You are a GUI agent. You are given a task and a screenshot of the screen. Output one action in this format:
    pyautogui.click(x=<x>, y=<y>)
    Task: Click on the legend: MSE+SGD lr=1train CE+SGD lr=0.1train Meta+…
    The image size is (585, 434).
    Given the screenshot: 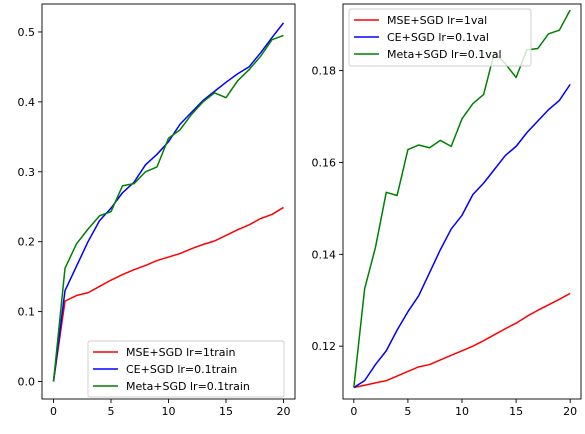 What is the action you would take?
    pyautogui.click(x=186, y=369)
    